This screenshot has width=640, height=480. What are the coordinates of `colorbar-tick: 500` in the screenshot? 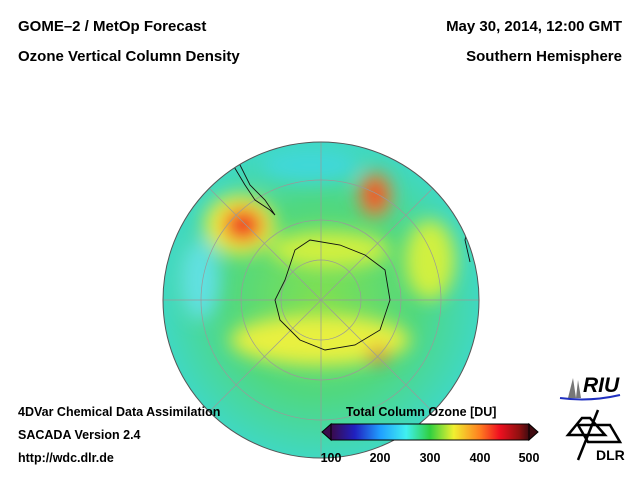 It's located at (529, 458).